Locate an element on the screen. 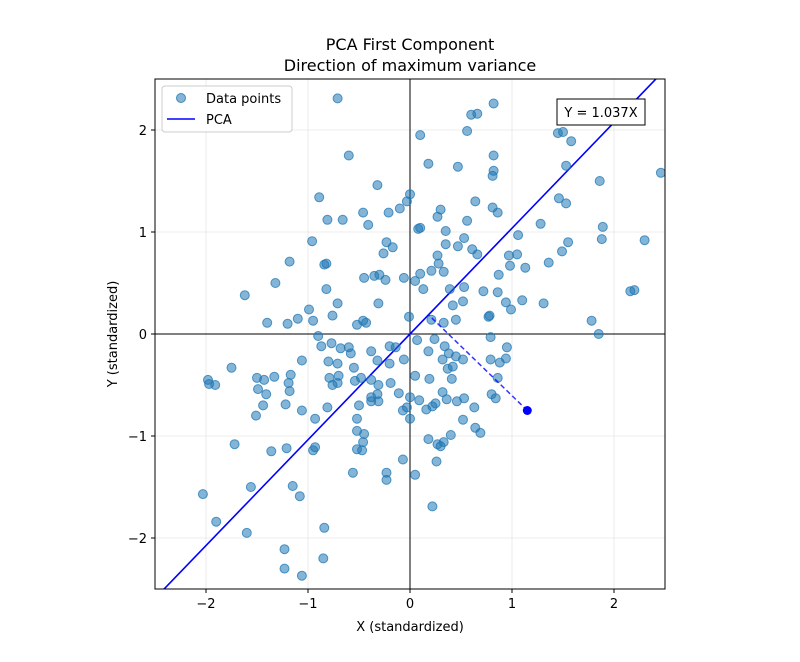 The height and width of the screenshot is (662, 800). projection-group is located at coordinates (479, 364).